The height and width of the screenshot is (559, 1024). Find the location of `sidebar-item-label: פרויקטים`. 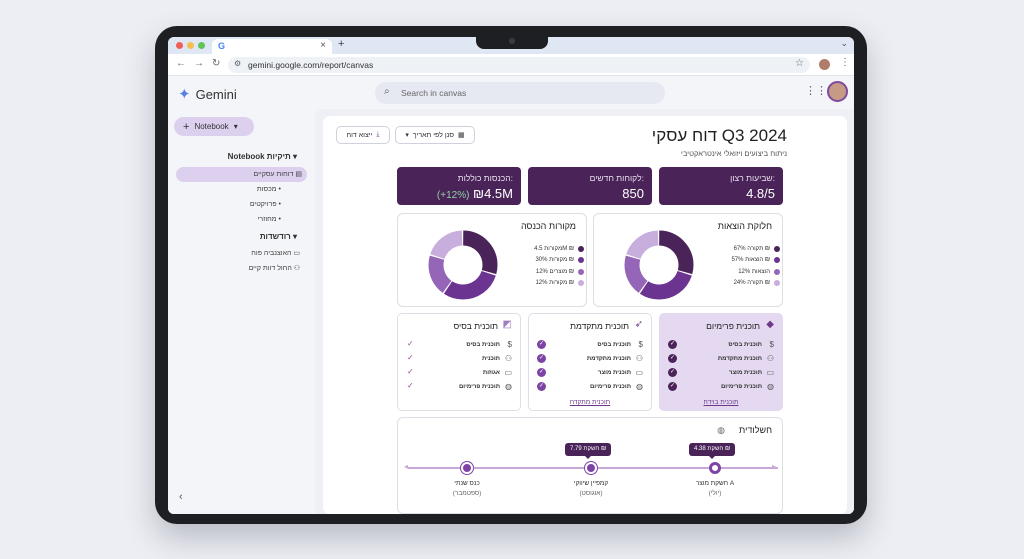

sidebar-item-label: פרויקטים is located at coordinates (263, 204).